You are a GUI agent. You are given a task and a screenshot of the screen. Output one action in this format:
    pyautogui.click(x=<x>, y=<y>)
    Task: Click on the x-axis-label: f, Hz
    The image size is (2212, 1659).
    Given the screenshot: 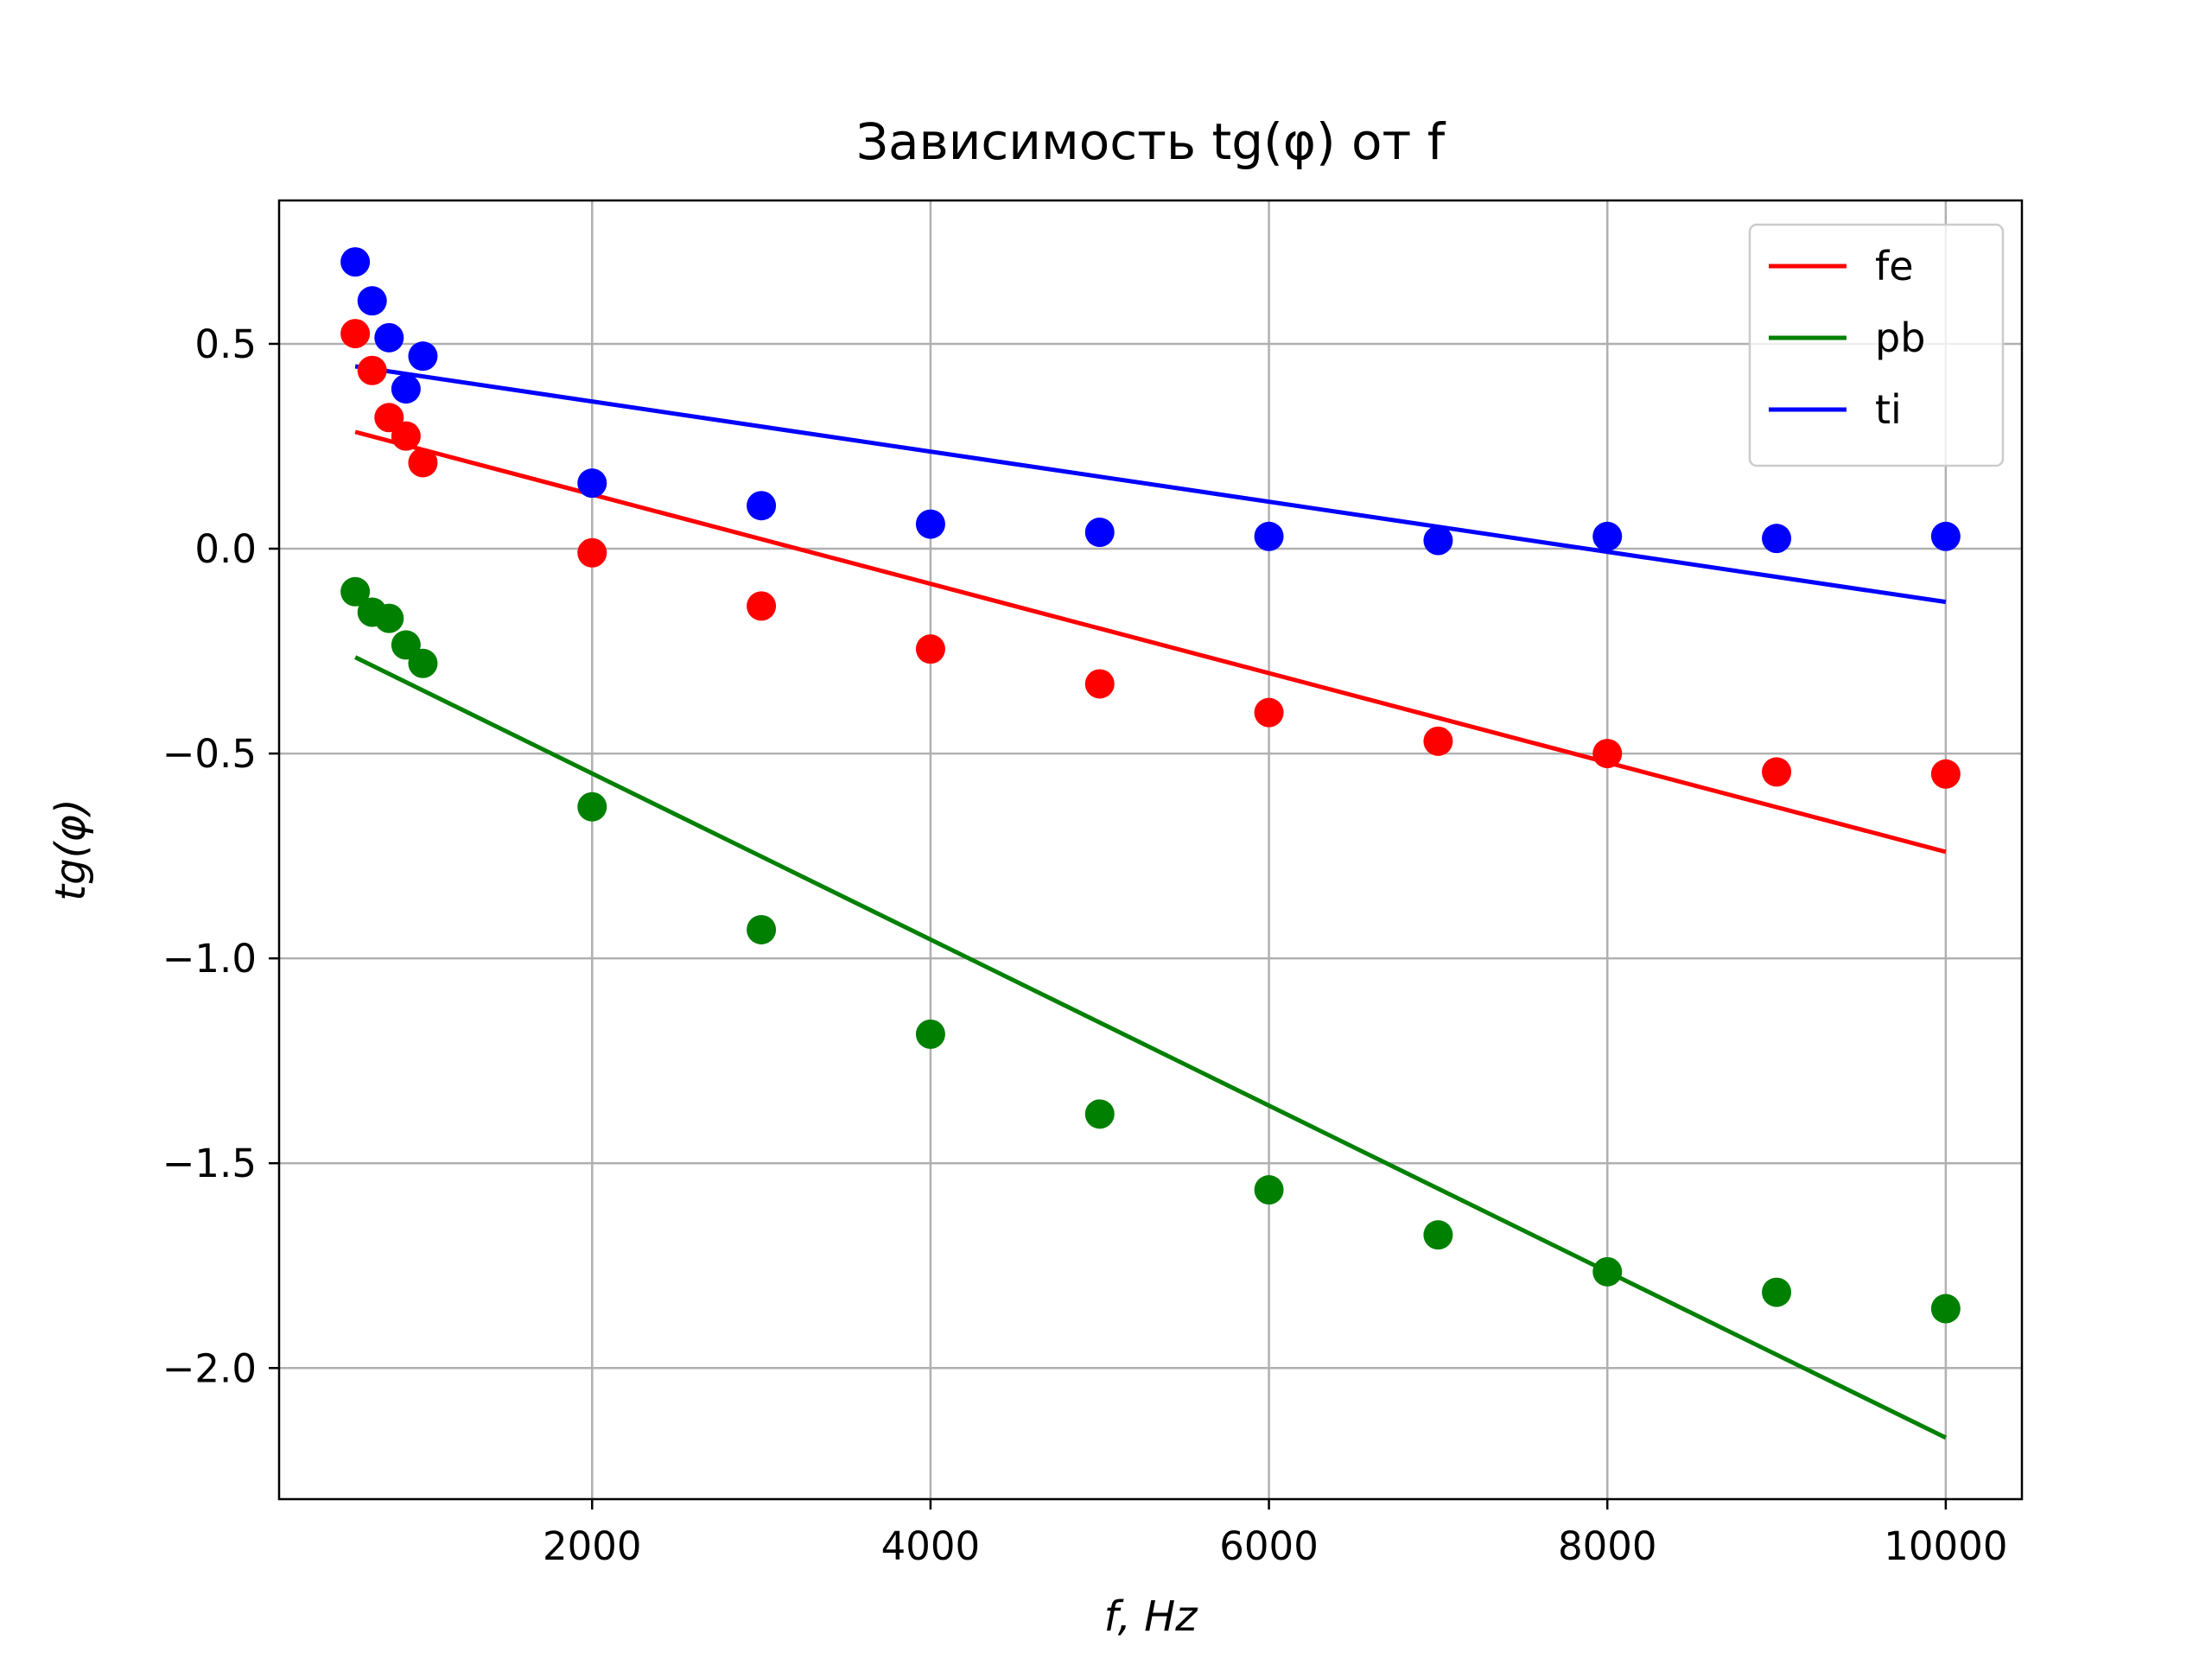 What is the action you would take?
    pyautogui.click(x=1151, y=1616)
    